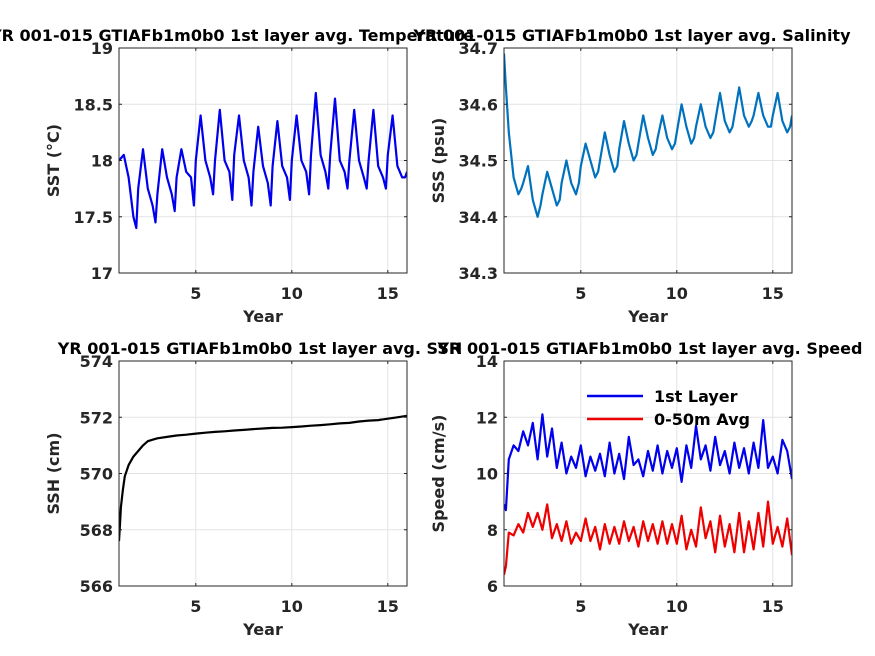  Describe the element at coordinates (438, 474) in the screenshot. I see `y-axis-label: Speed (cm/s)` at that location.